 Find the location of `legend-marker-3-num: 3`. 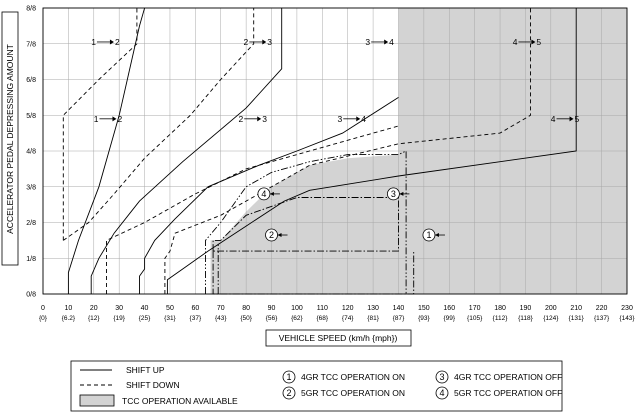

legend-marker-3-num: 3 is located at coordinates (441, 377).